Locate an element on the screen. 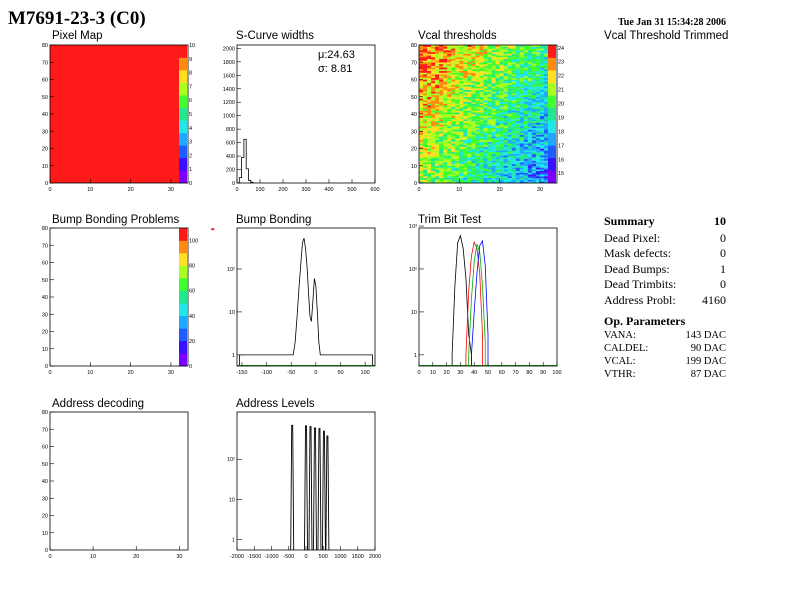 The image size is (792, 612). trim-bit-test-x-tick-label: 90 is located at coordinates (543, 373).